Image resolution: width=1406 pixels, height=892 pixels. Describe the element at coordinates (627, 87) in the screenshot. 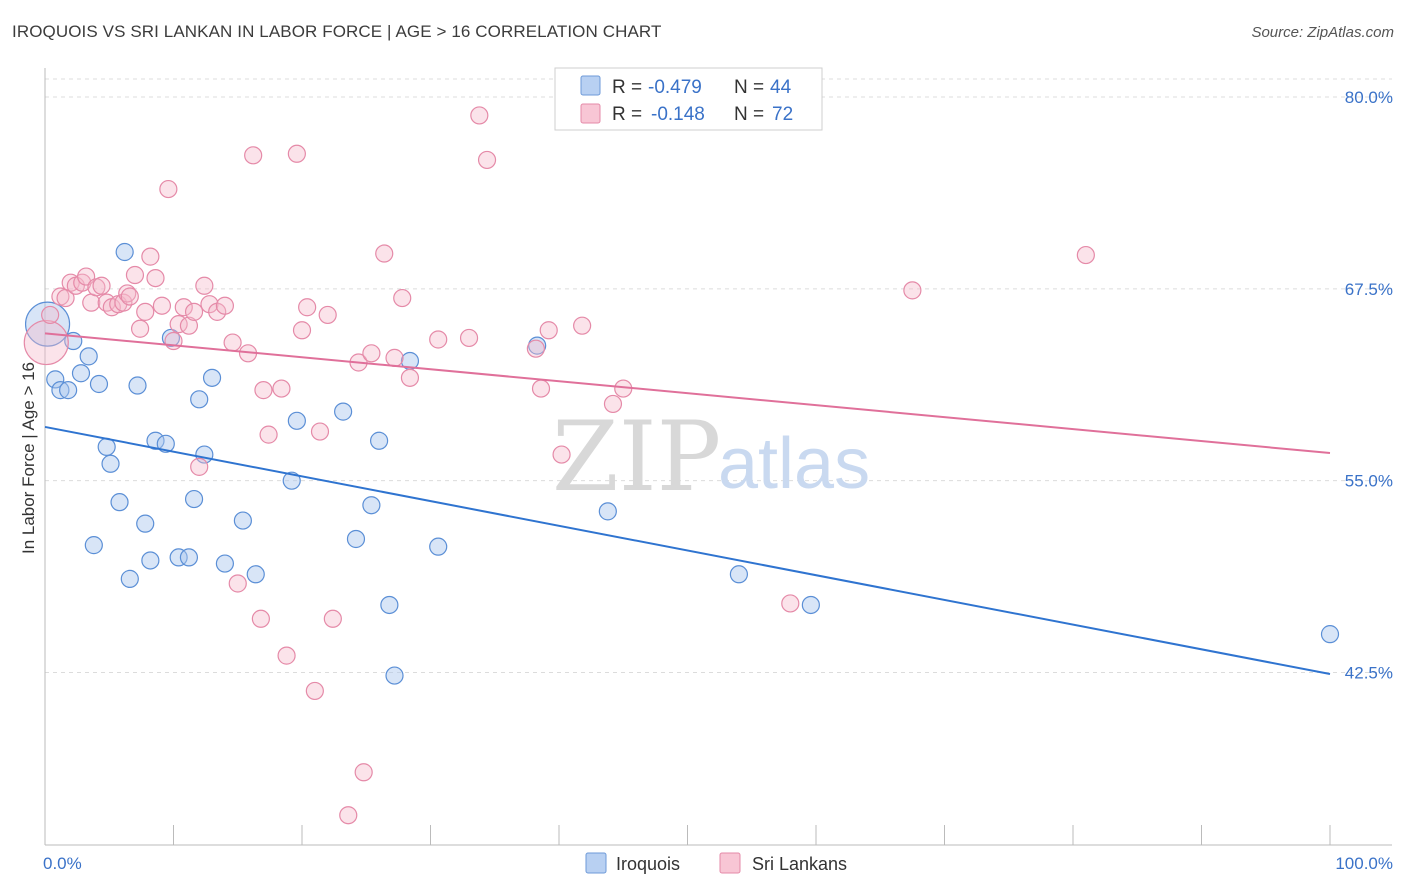

I see `iroquois-r-label: R =` at that location.